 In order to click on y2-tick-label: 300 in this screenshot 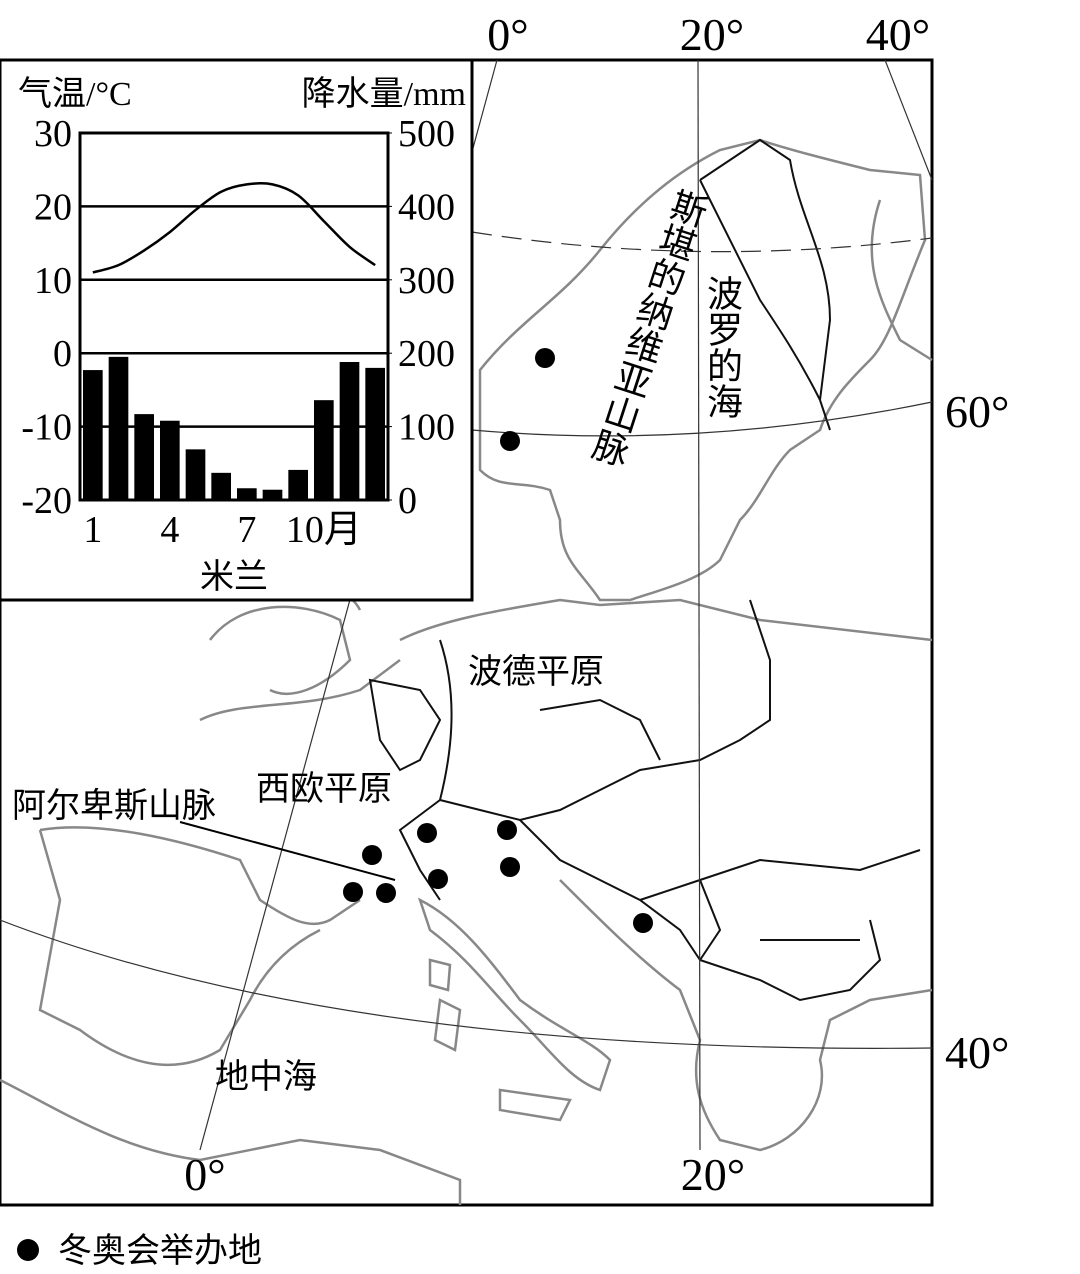, I will do `click(426, 281)`.